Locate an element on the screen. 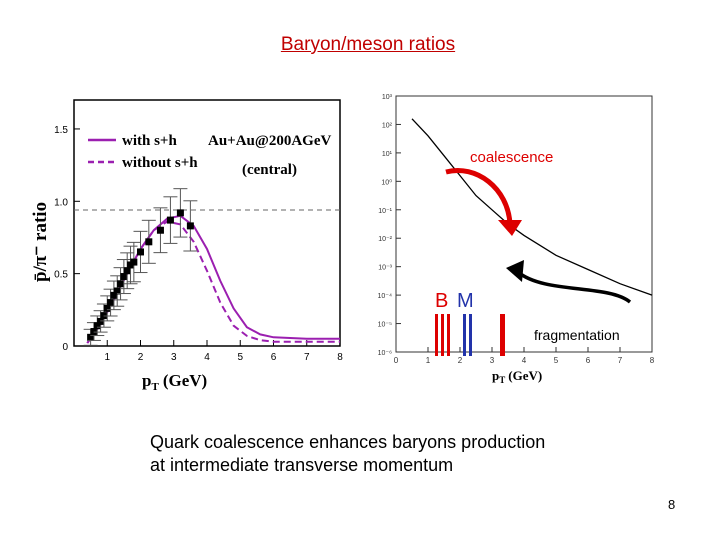 This screenshot has height=540, width=720. left-xtick-label: 1 is located at coordinates (107, 357).